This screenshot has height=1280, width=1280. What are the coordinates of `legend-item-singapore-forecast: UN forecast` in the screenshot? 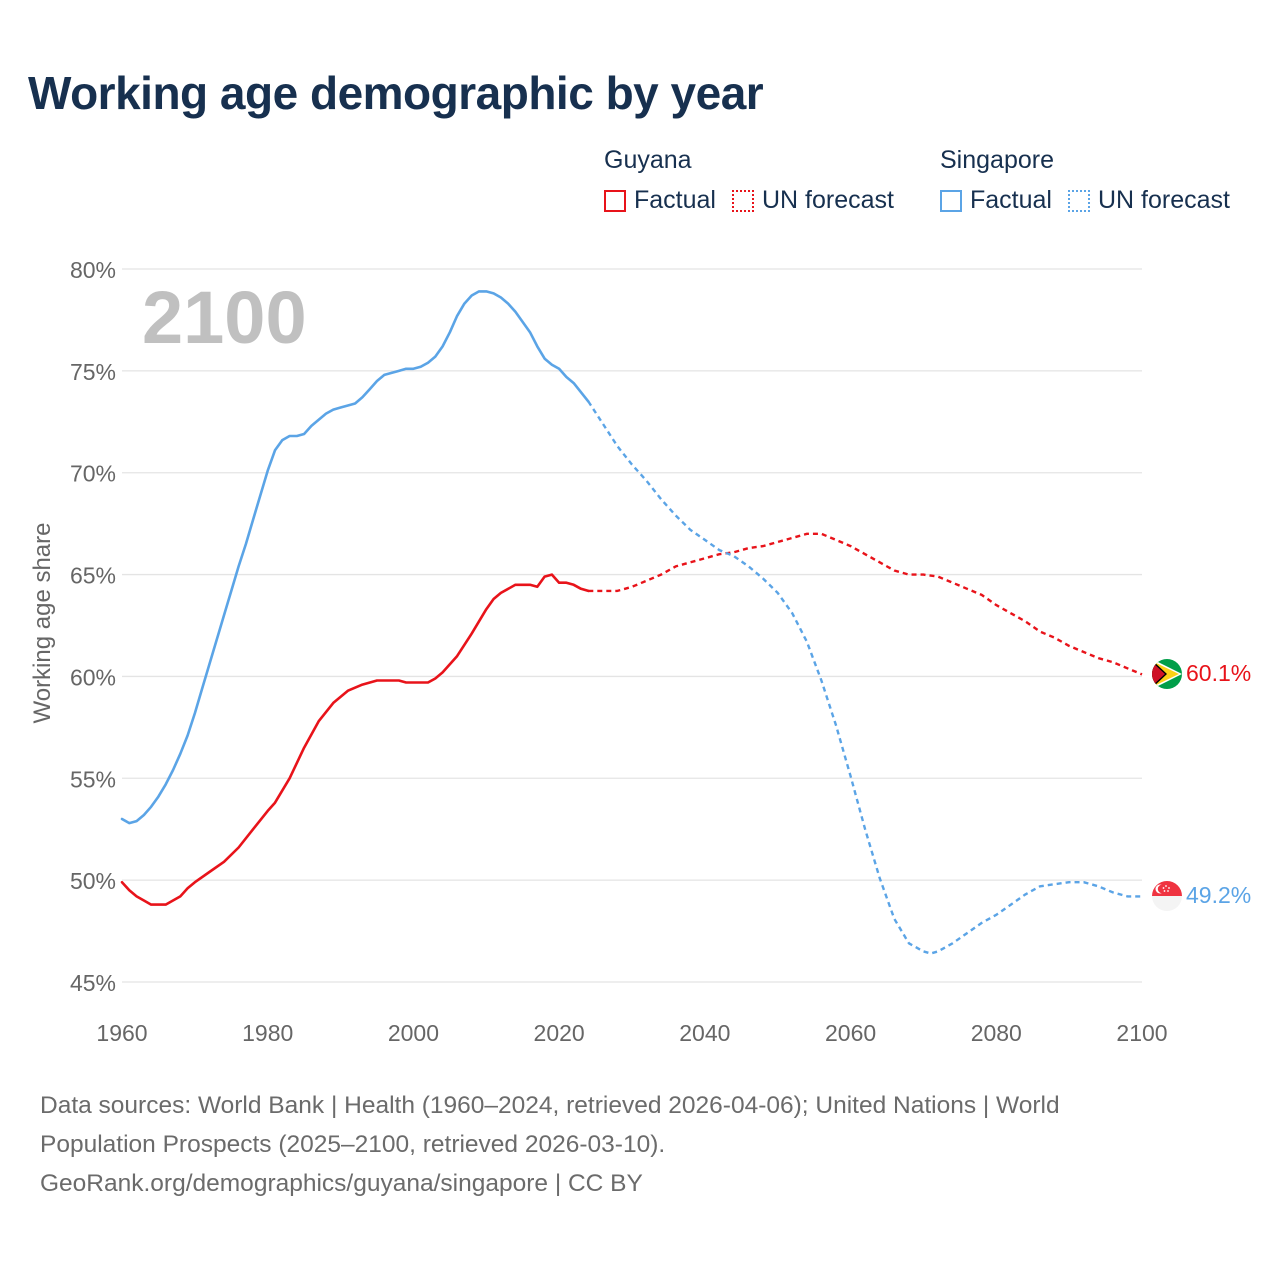 It's located at (1148, 200).